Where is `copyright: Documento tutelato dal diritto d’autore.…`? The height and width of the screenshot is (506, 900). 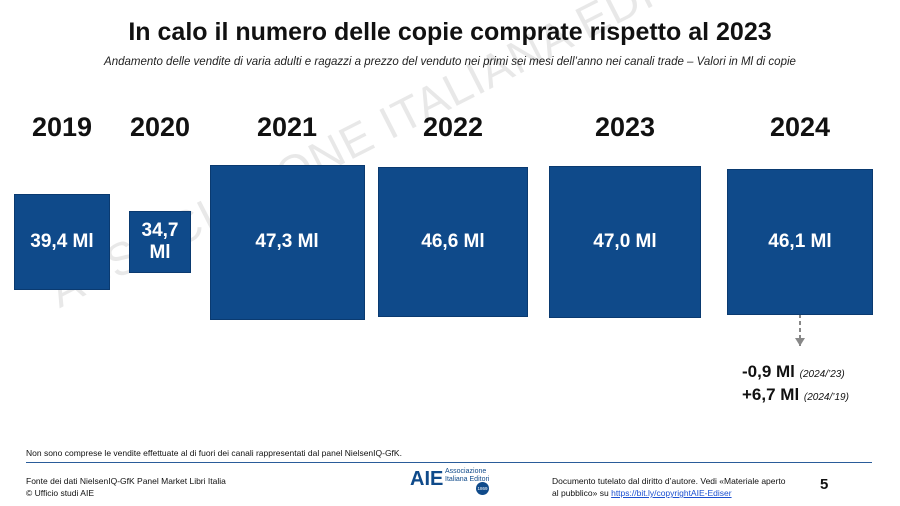 copyright: Documento tutelato dal diritto d’autore.… is located at coordinates (669, 487).